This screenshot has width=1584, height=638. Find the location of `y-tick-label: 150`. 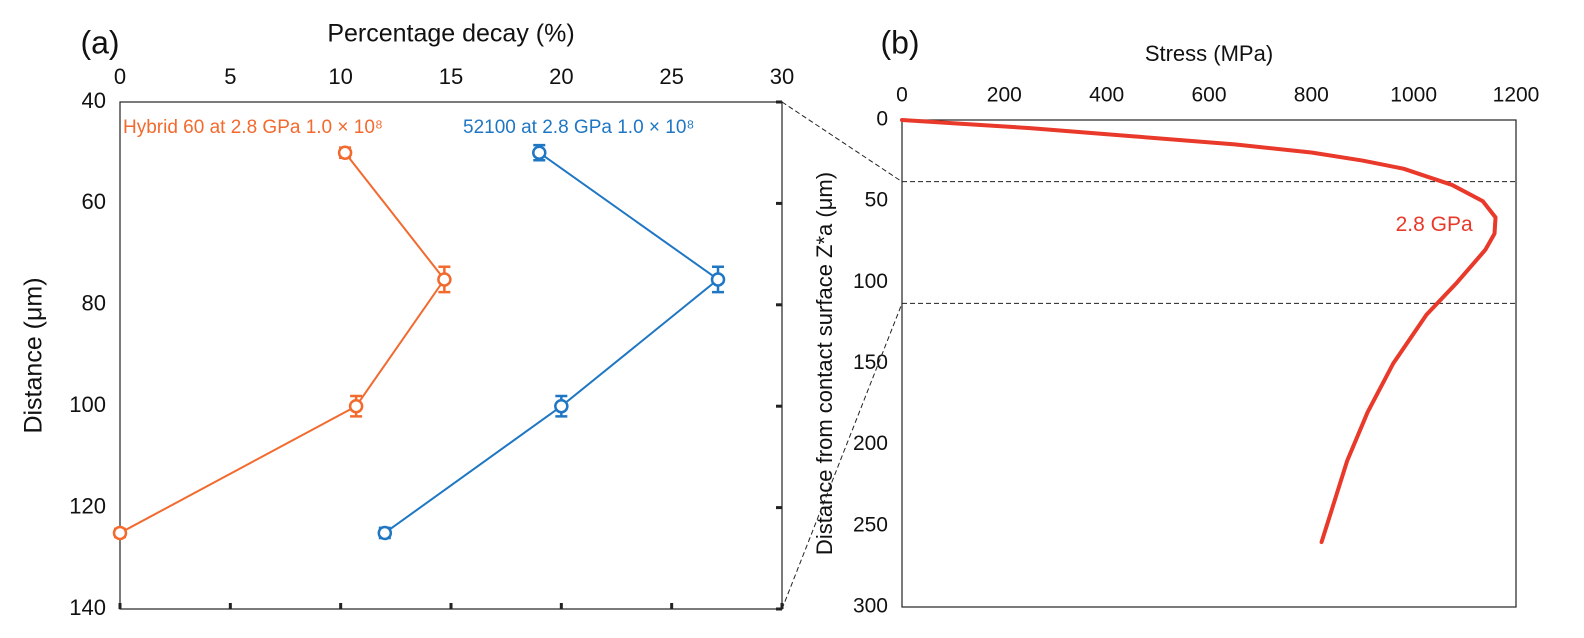

y-tick-label: 150 is located at coordinates (870, 362).